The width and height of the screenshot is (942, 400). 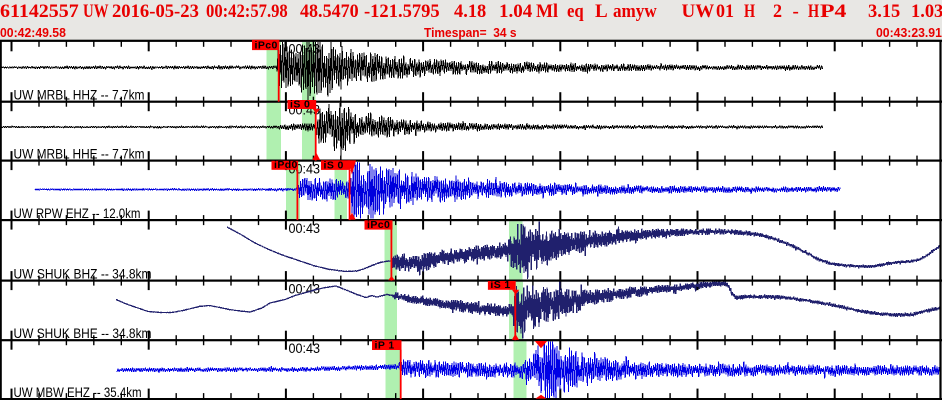 What do you see at coordinates (77, 213) in the screenshot?
I see `svg-text: UW RPW EHZ -- 12.0km` at bounding box center [77, 213].